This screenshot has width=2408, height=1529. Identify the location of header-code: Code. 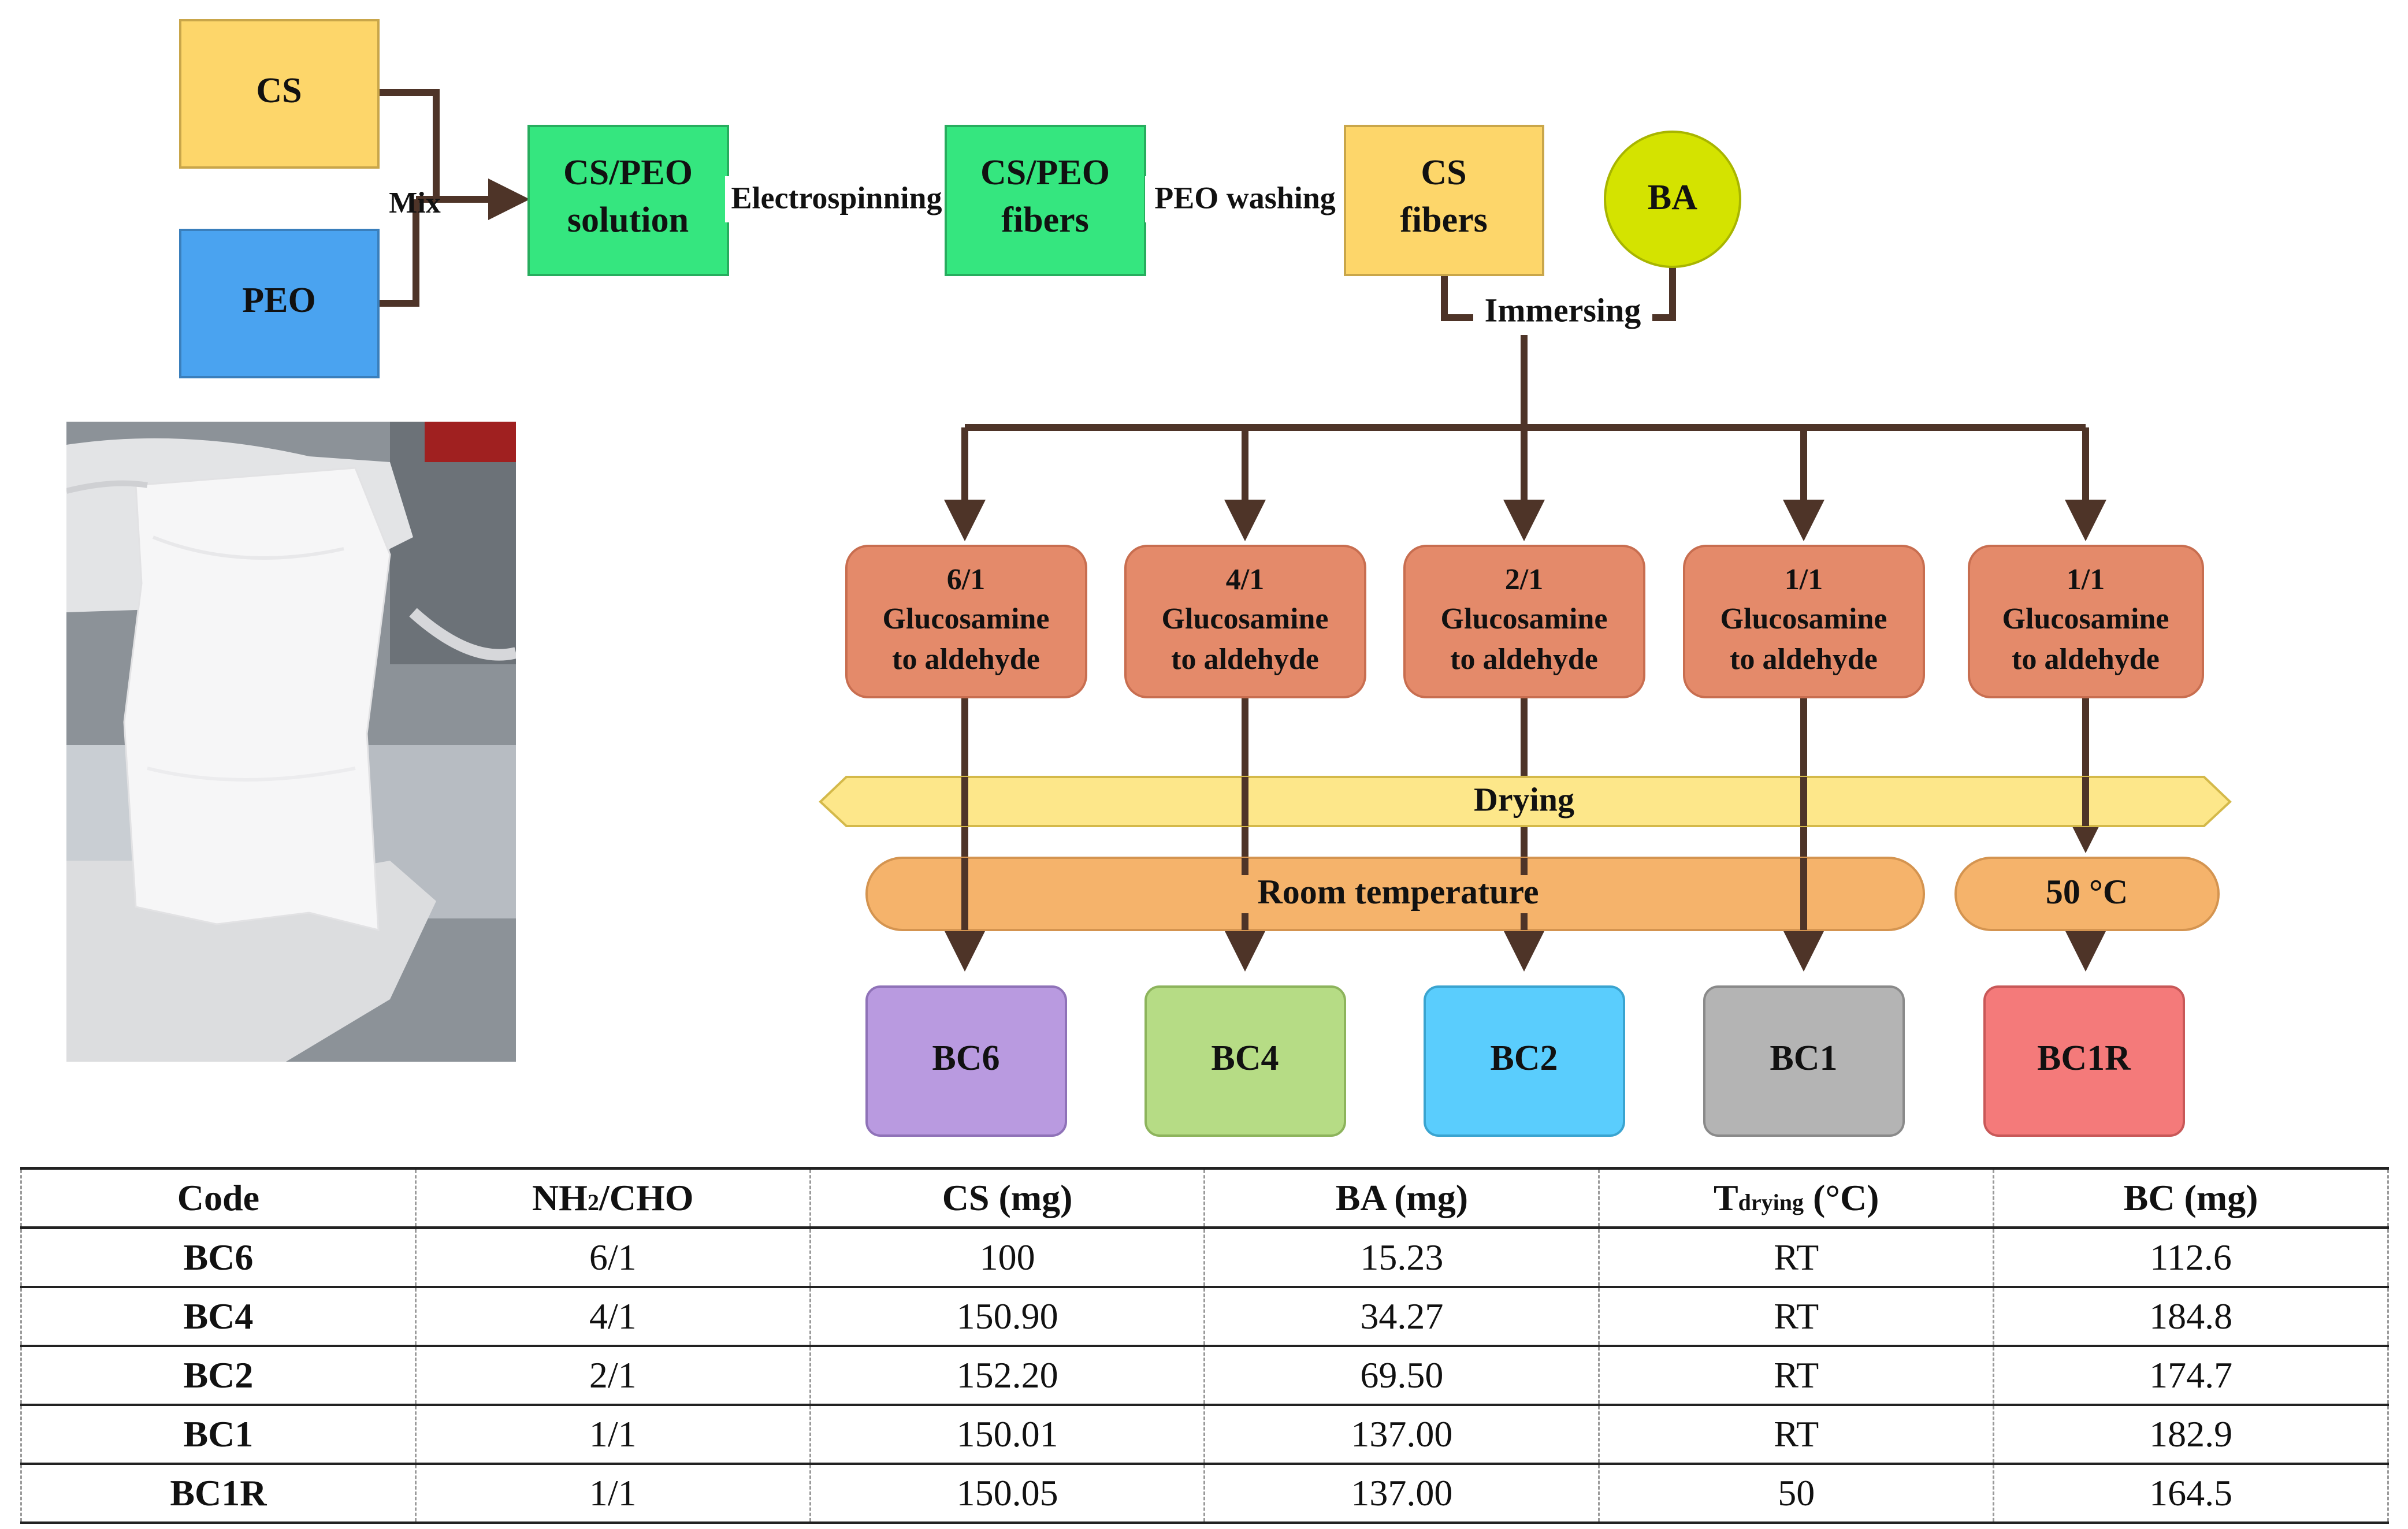
(218, 1198).